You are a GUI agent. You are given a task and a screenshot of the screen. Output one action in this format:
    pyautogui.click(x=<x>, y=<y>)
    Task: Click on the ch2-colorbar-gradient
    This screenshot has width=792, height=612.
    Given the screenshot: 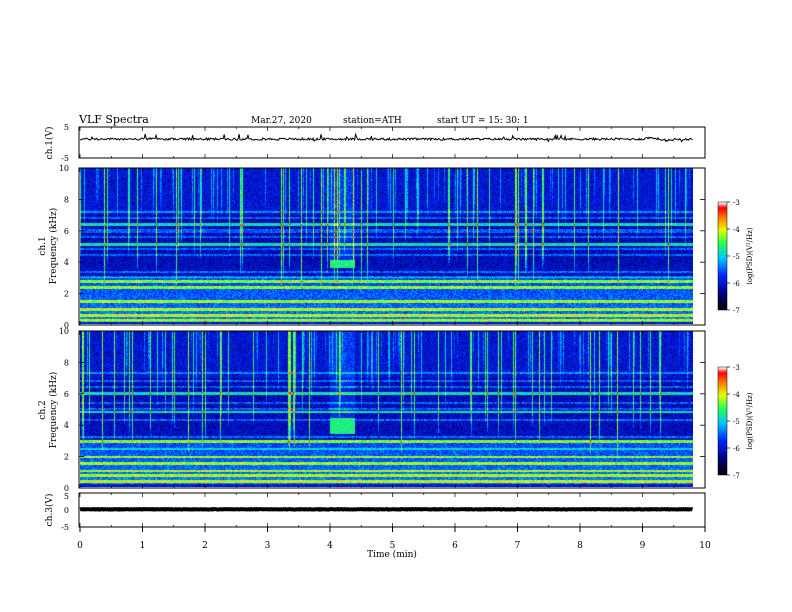 What is the action you would take?
    pyautogui.click(x=722, y=421)
    